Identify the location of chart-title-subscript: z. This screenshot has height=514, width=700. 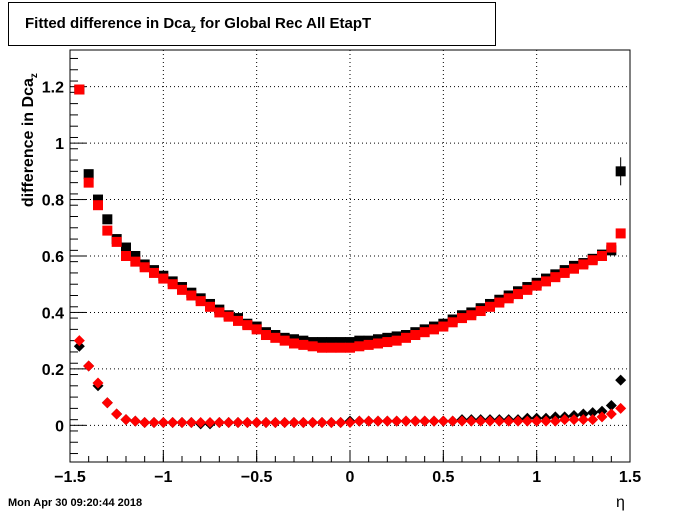
(193, 29).